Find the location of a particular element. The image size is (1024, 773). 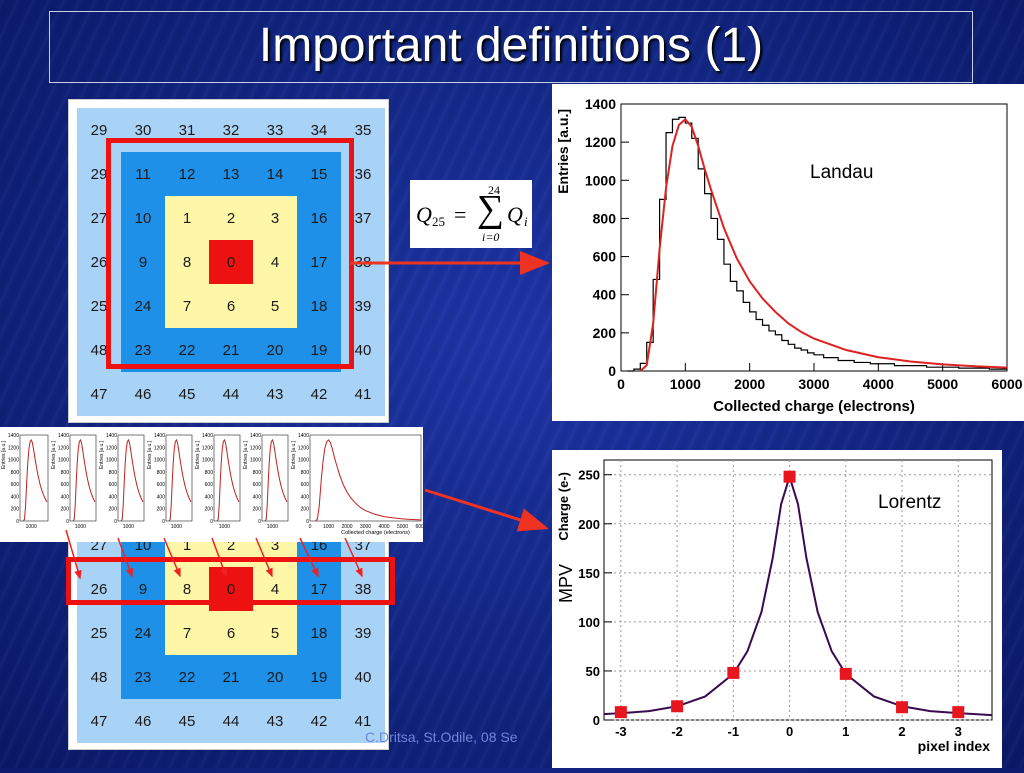

thumb-x-tick: 2000 is located at coordinates (346, 527).